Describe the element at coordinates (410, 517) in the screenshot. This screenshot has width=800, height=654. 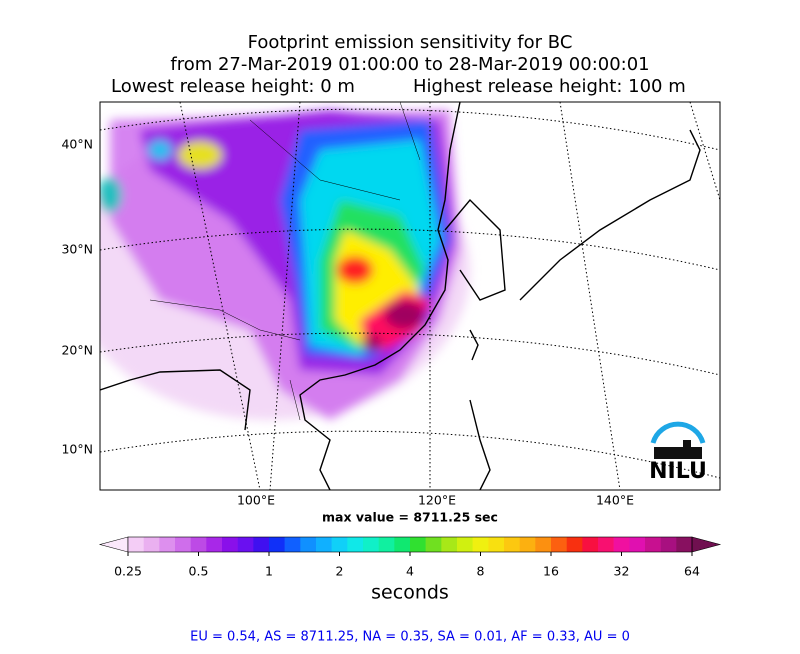
I see `max-value: max value = 8711.25 sec` at that location.